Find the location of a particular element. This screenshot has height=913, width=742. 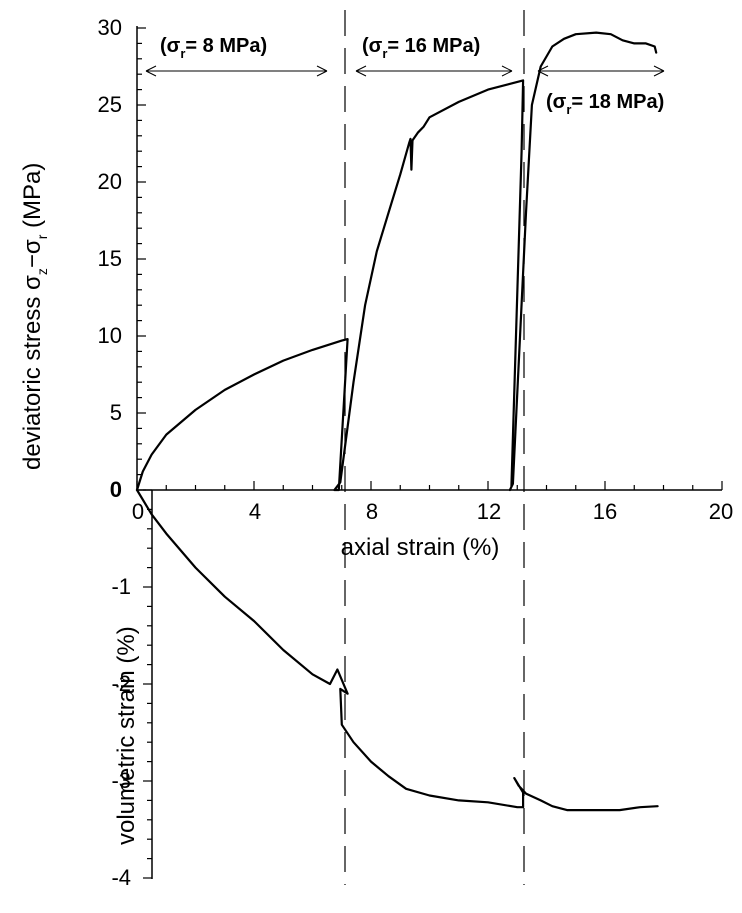

y-top-tick-label: 20 is located at coordinates (110, 181).